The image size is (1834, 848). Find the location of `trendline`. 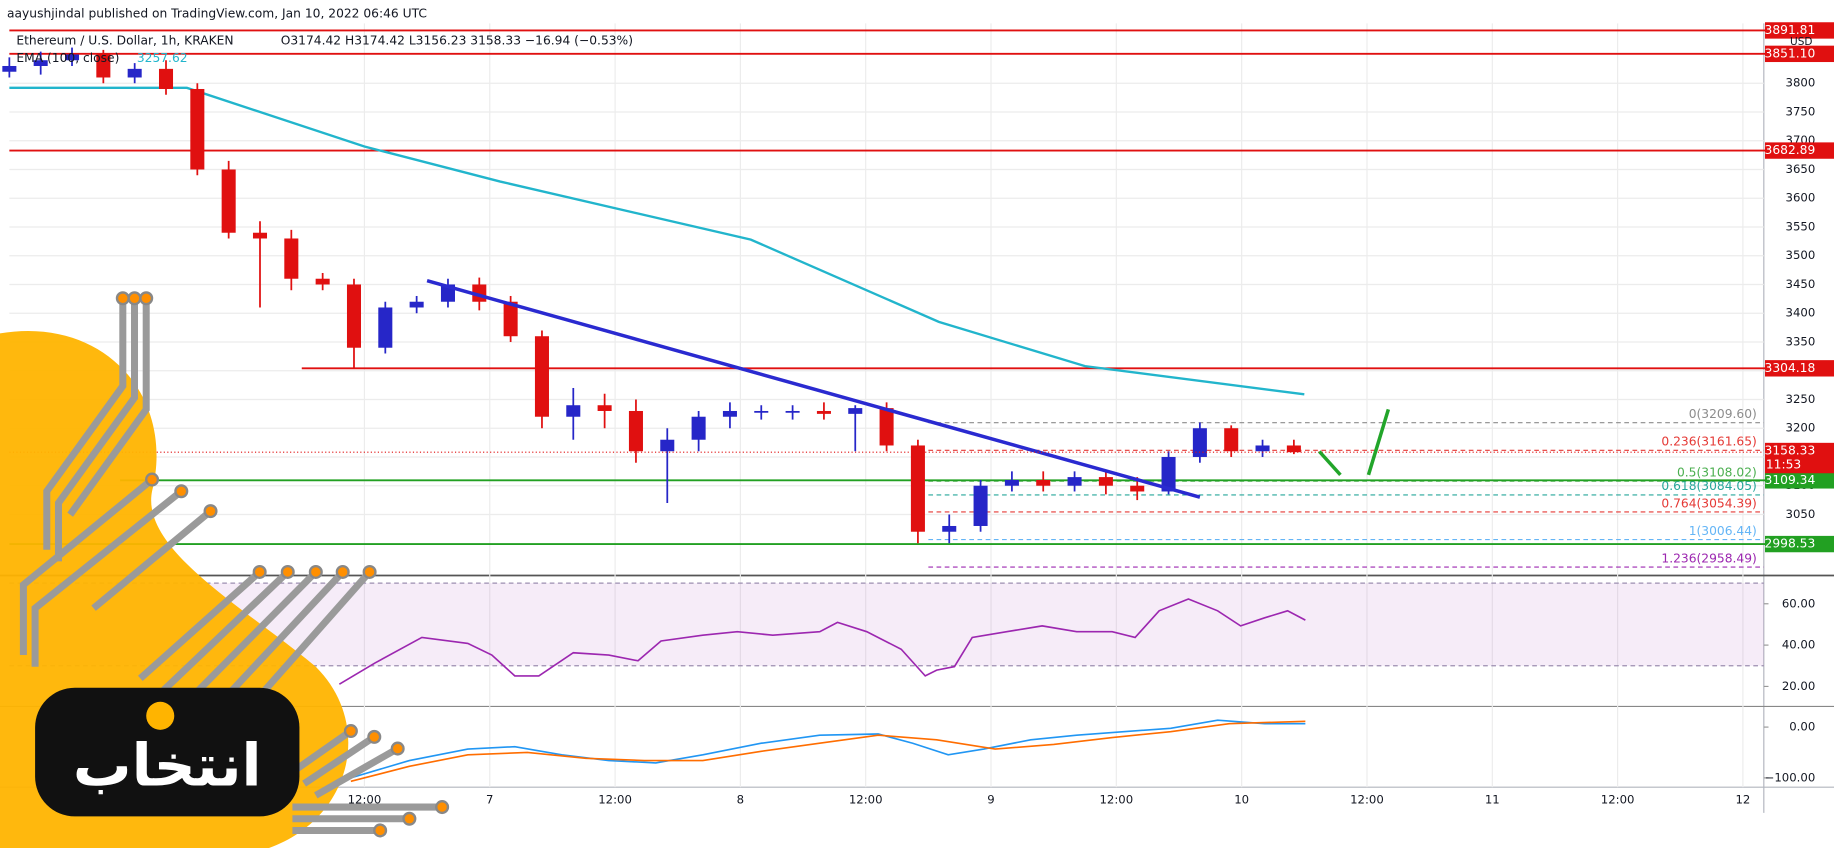

trendline is located at coordinates (813, 388).